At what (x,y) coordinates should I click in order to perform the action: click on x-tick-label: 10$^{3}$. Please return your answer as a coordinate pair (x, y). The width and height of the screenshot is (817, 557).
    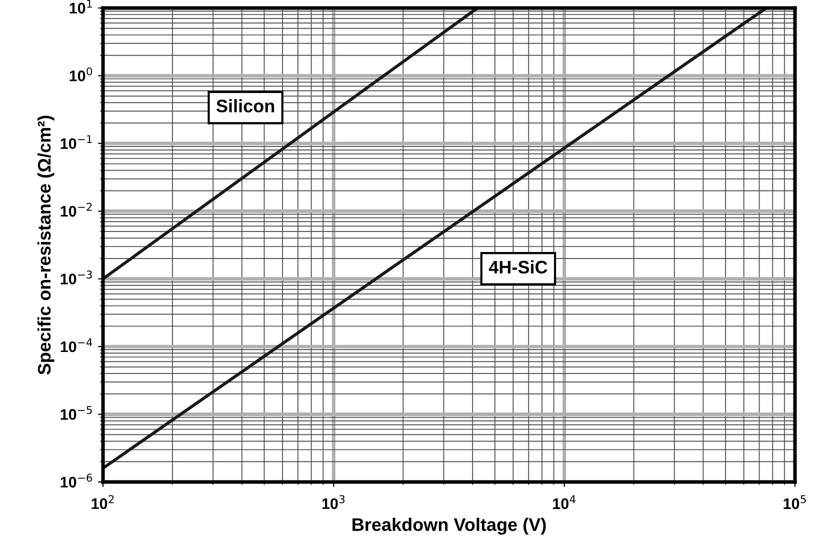
    Looking at the image, I should click on (333, 502).